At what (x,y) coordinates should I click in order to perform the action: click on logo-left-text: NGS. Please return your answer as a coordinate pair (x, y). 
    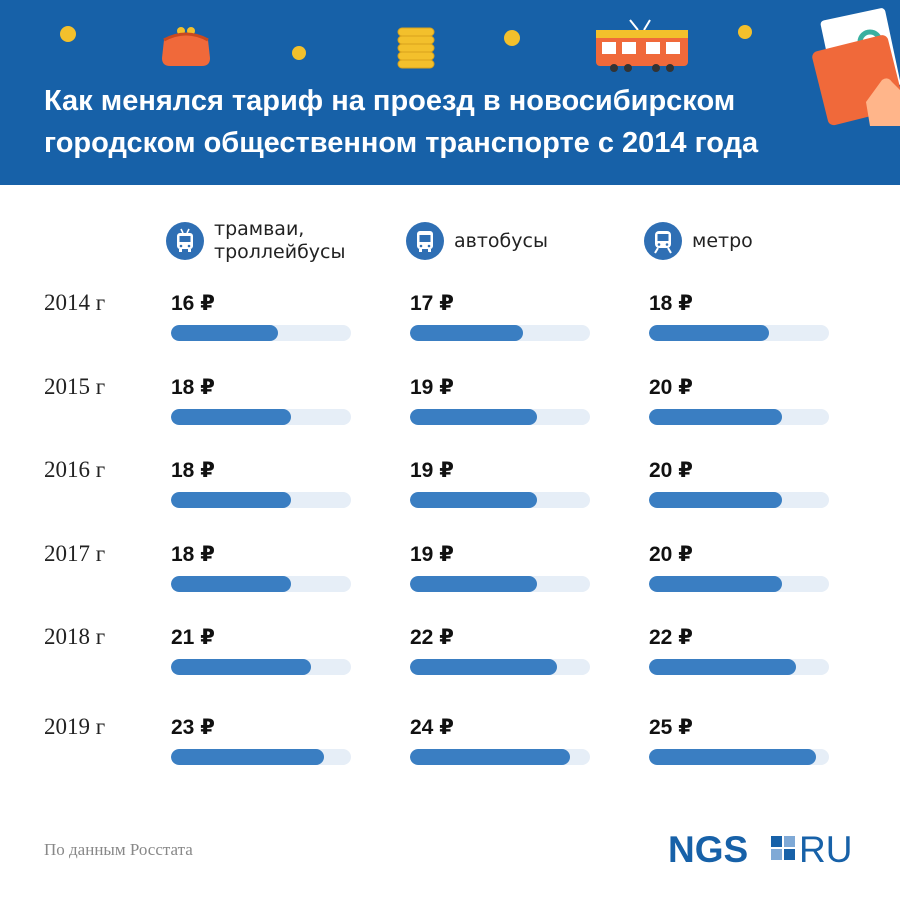
    Looking at the image, I should click on (708, 849).